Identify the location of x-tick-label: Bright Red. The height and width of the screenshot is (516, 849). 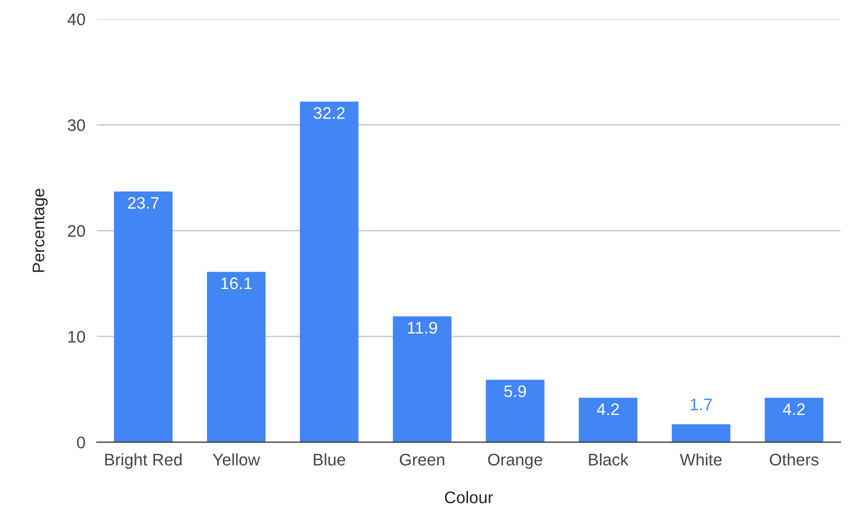
(143, 461).